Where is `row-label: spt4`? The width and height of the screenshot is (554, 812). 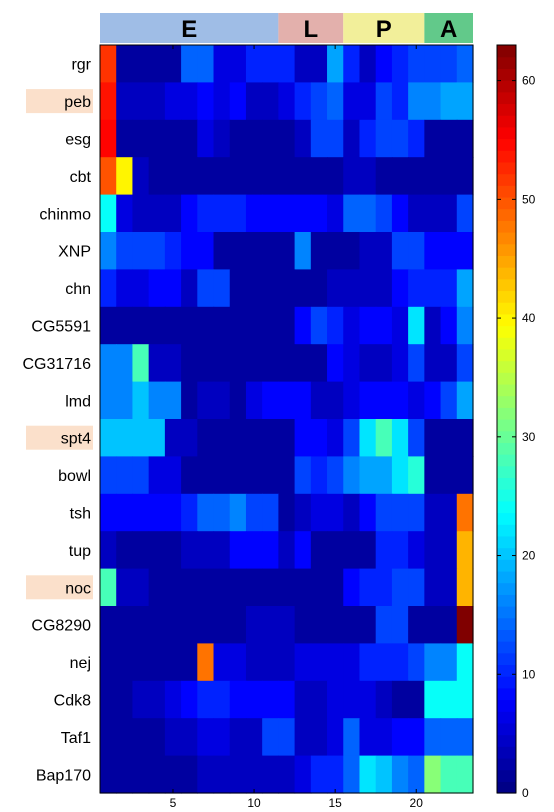 row-label: spt4 is located at coordinates (76, 439).